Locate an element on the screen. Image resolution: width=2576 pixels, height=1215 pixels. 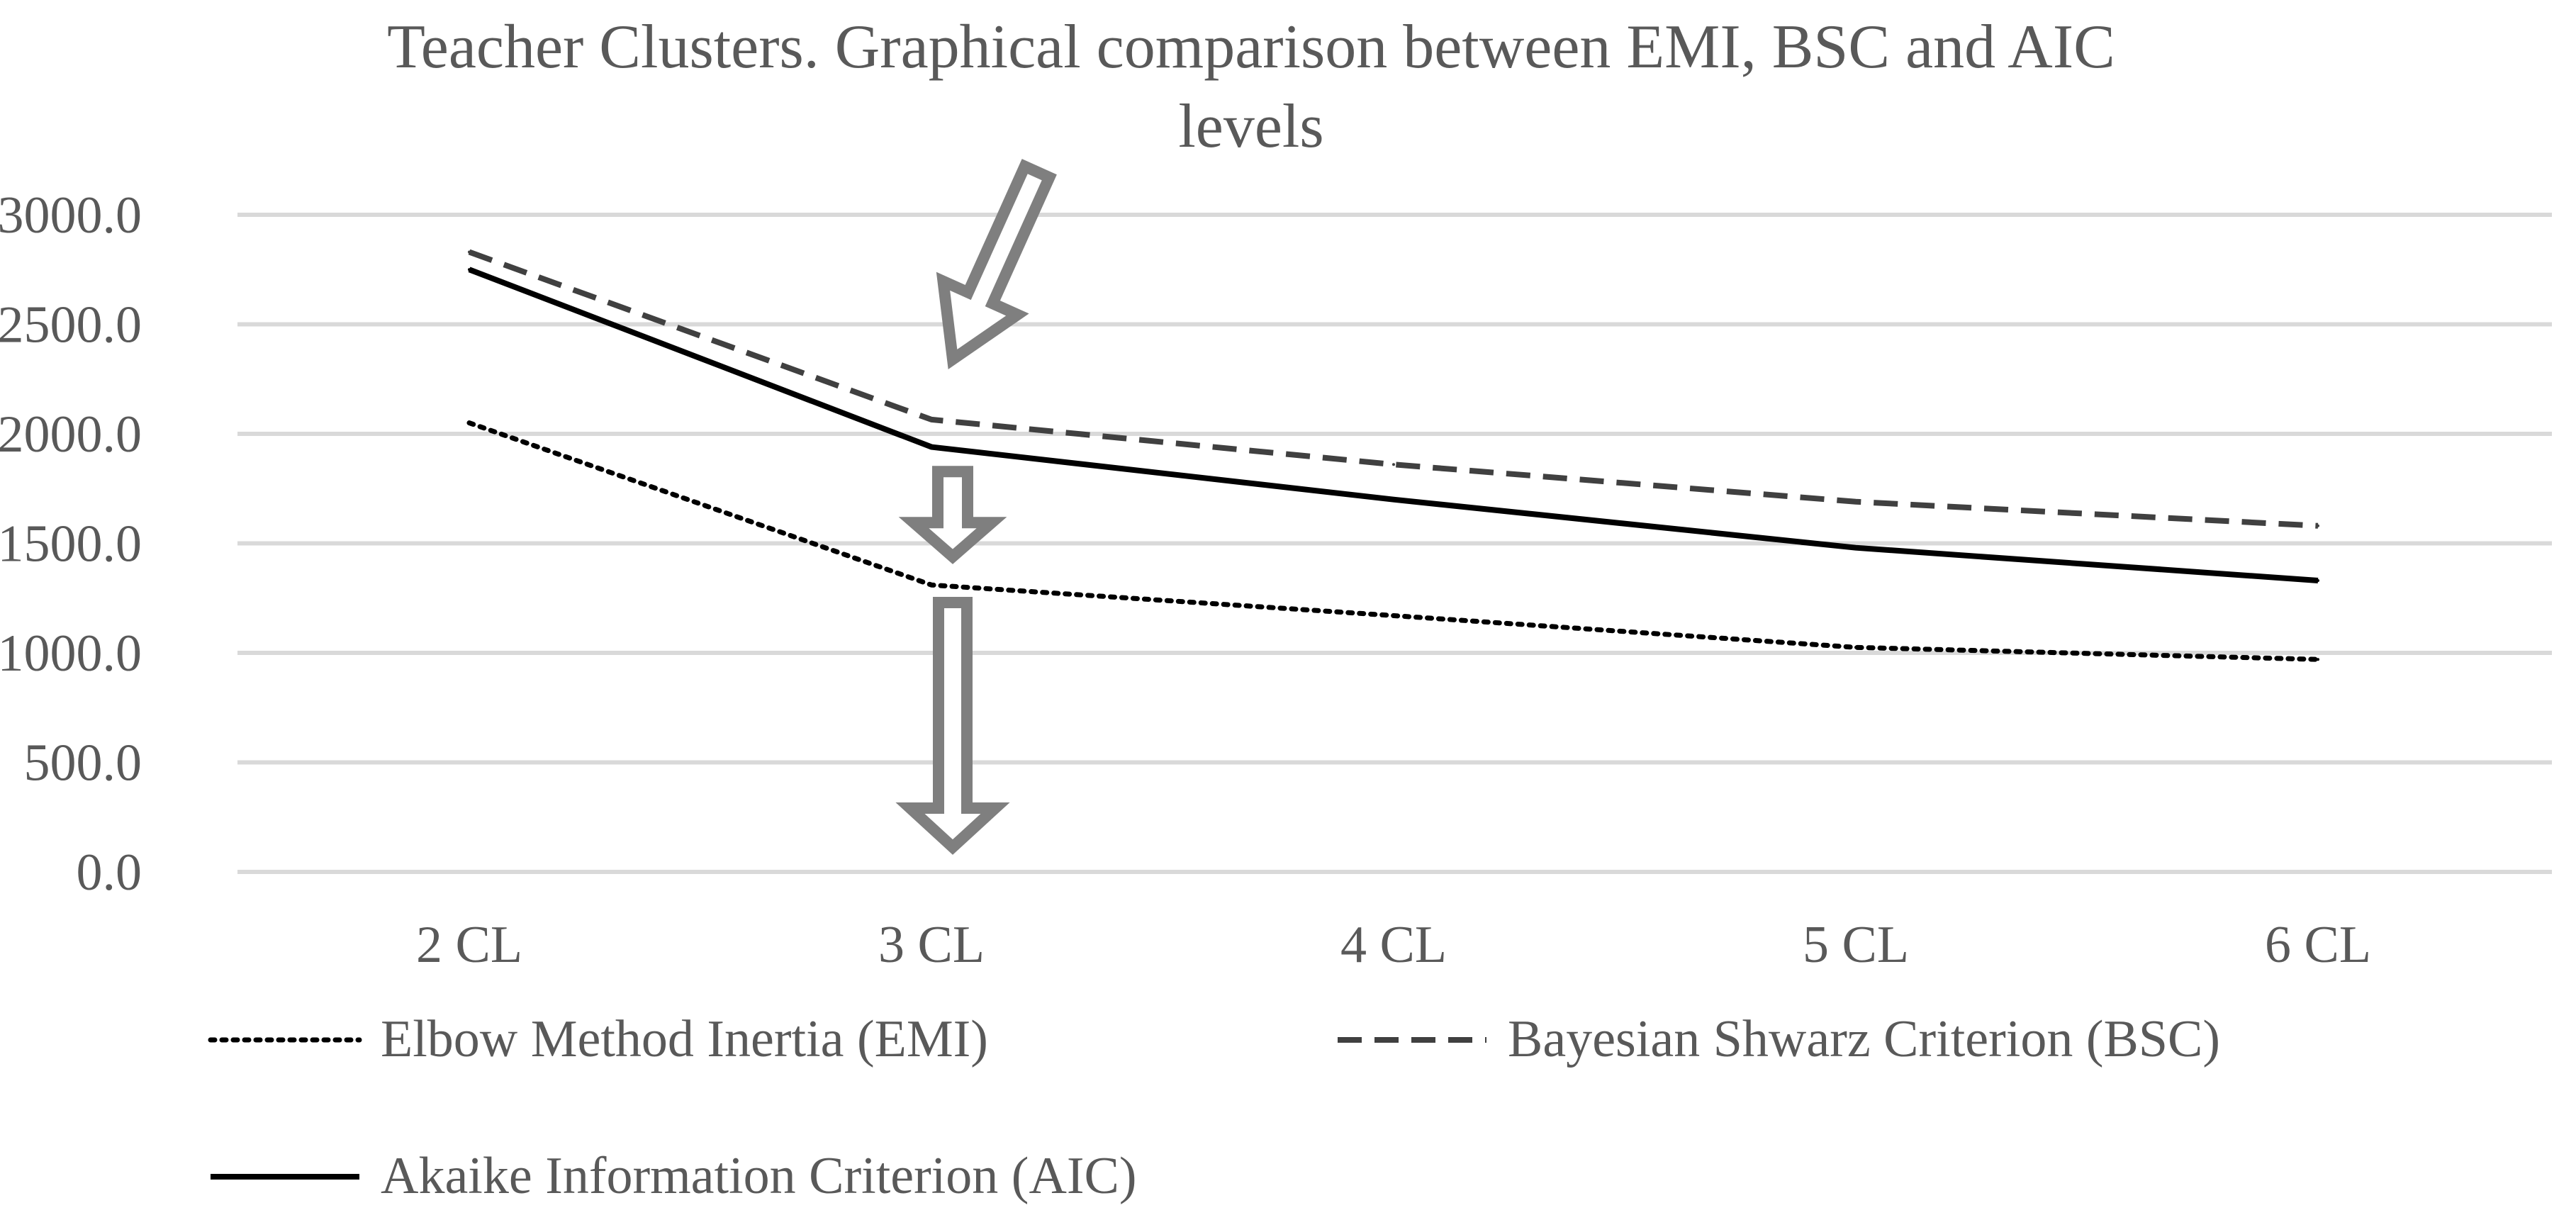
y-tick-label: 3000.0 is located at coordinates (71, 215).